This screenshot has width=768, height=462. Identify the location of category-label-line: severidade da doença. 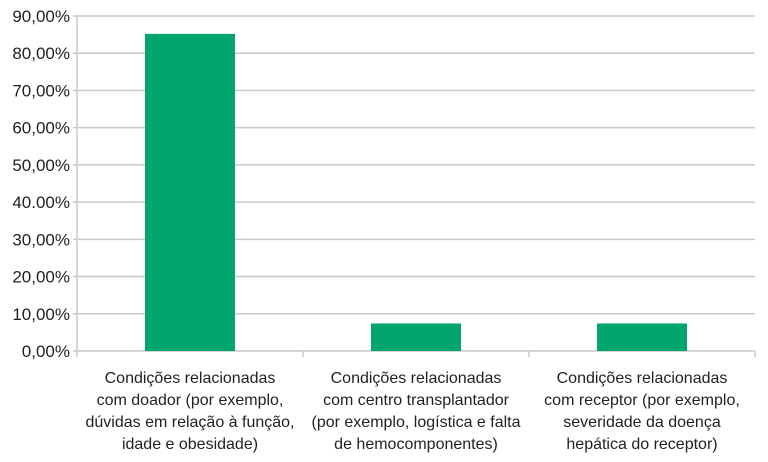
(642, 422).